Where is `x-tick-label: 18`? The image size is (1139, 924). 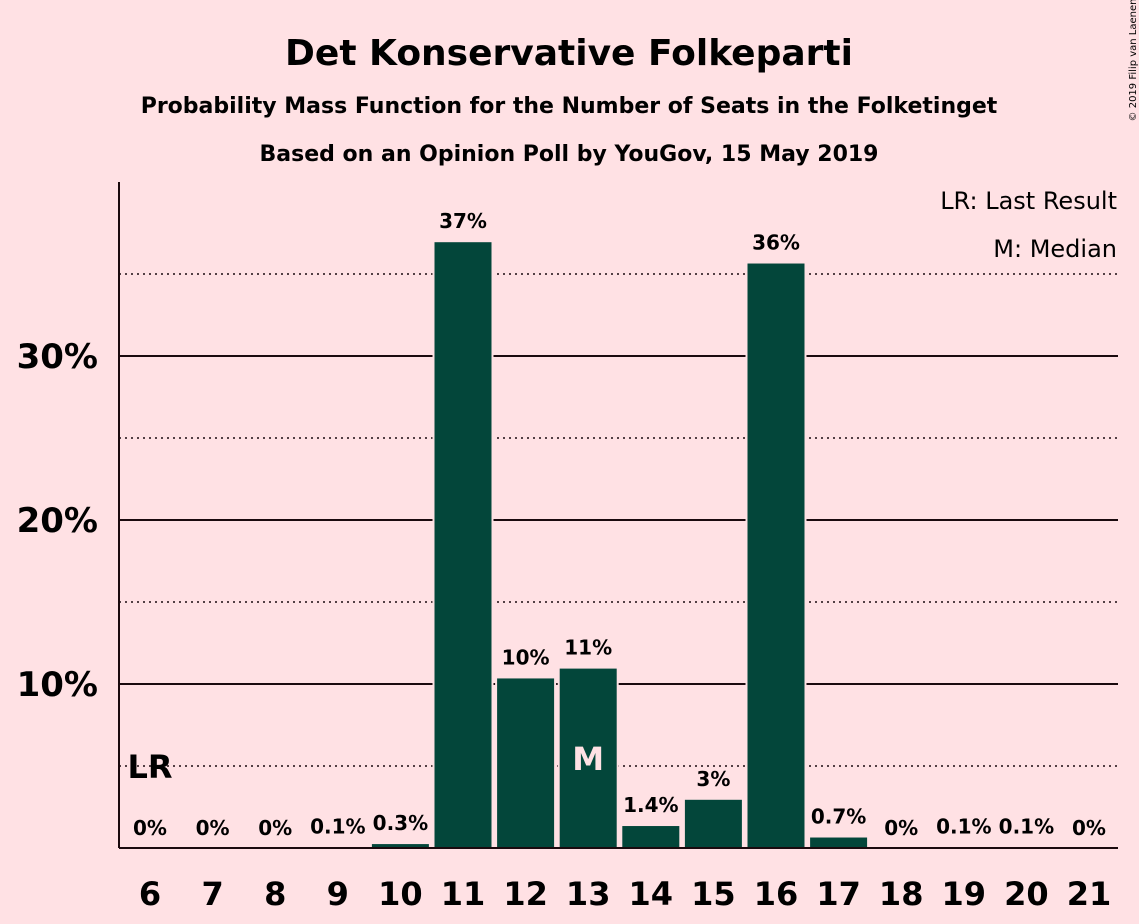 x-tick-label: 18 is located at coordinates (901, 894).